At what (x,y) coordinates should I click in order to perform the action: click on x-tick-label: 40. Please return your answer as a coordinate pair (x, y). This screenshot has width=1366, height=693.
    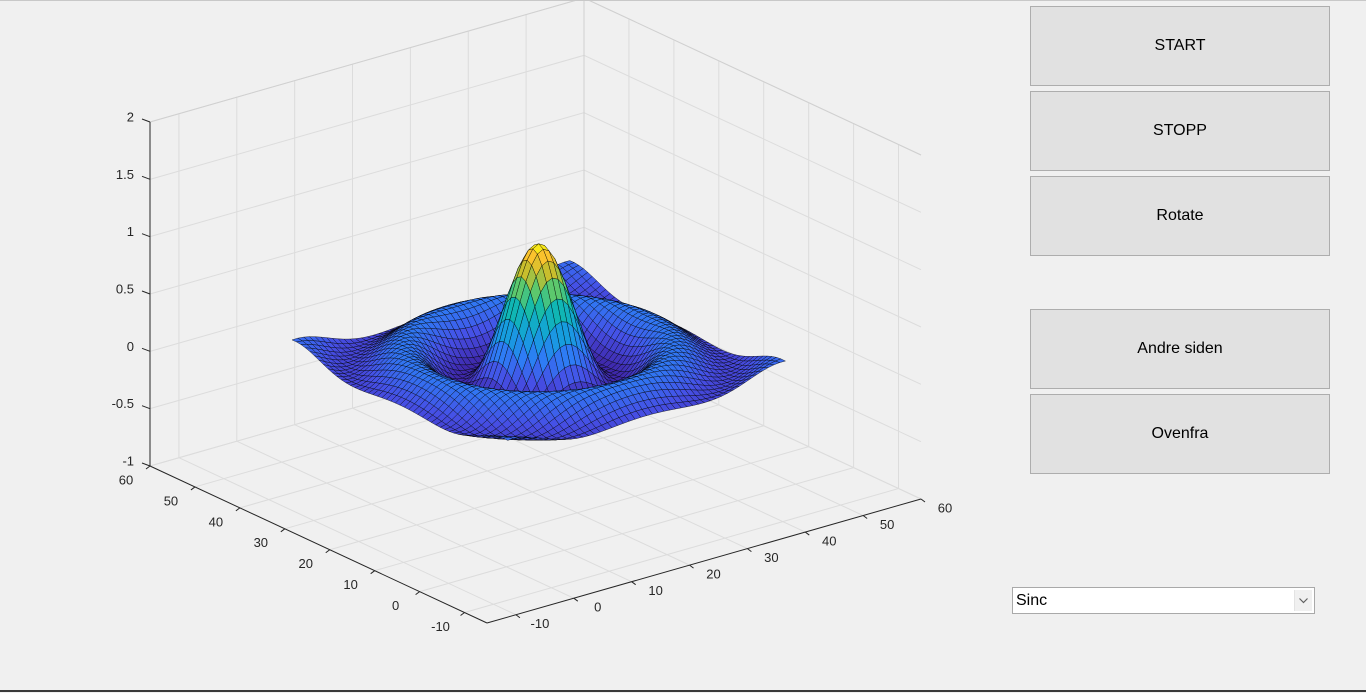
    Looking at the image, I should click on (829, 541).